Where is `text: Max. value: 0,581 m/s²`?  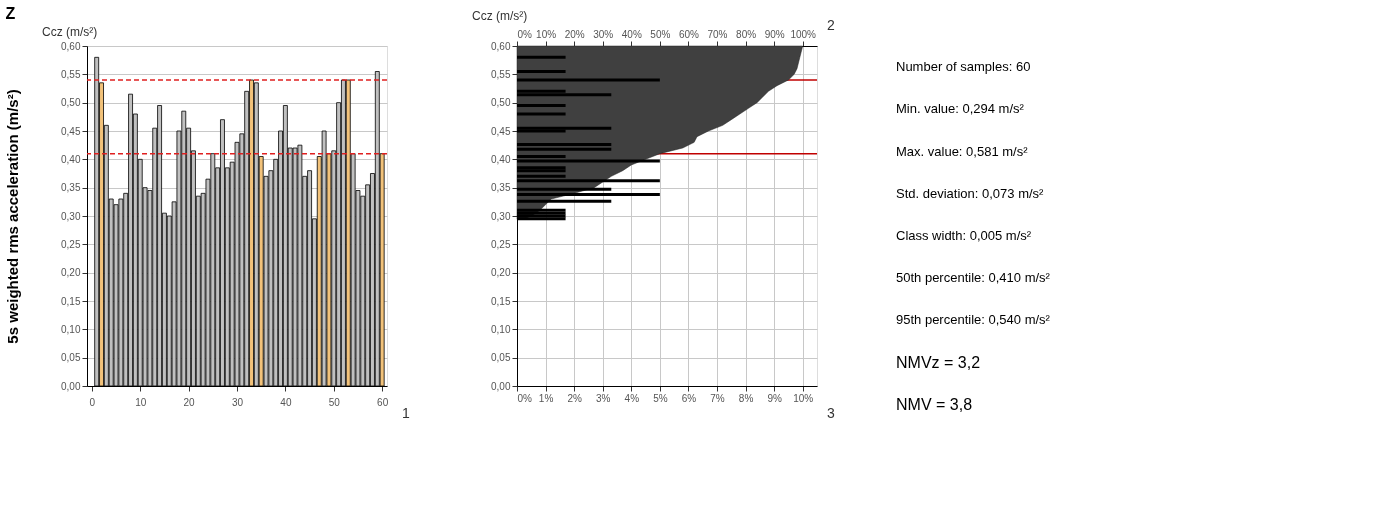
text: Max. value: 0,581 m/s² is located at coordinates (962, 151).